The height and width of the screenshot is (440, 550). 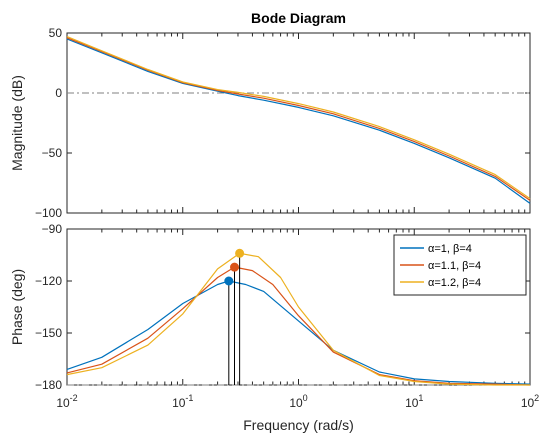 I want to click on y-tick-label: 0, so click(x=58, y=93).